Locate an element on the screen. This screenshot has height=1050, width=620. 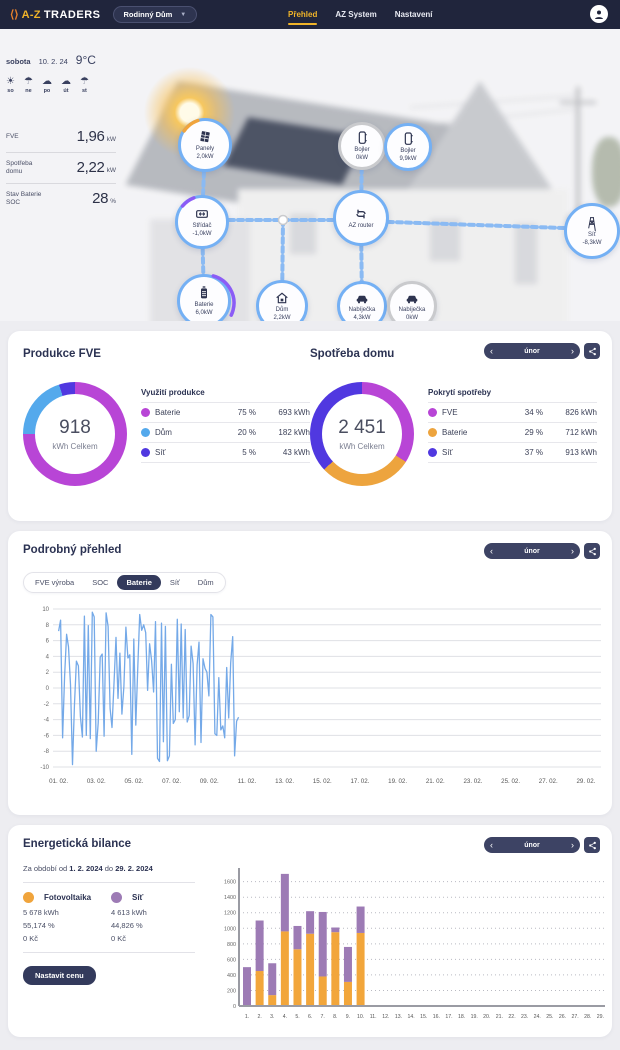
svg-text: 7. is located at coordinates (323, 1017).